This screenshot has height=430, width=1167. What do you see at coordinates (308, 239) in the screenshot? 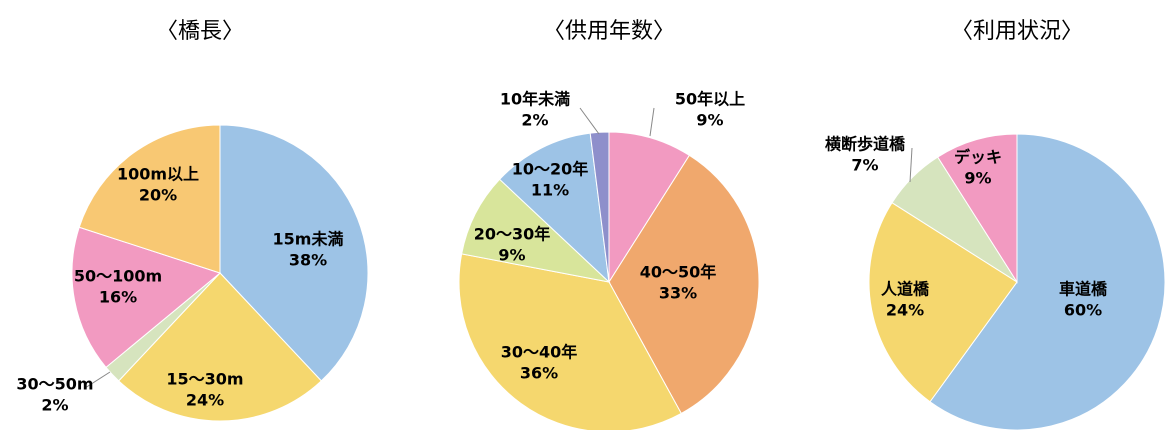
I see `slice-label: 15m未満` at bounding box center [308, 239].